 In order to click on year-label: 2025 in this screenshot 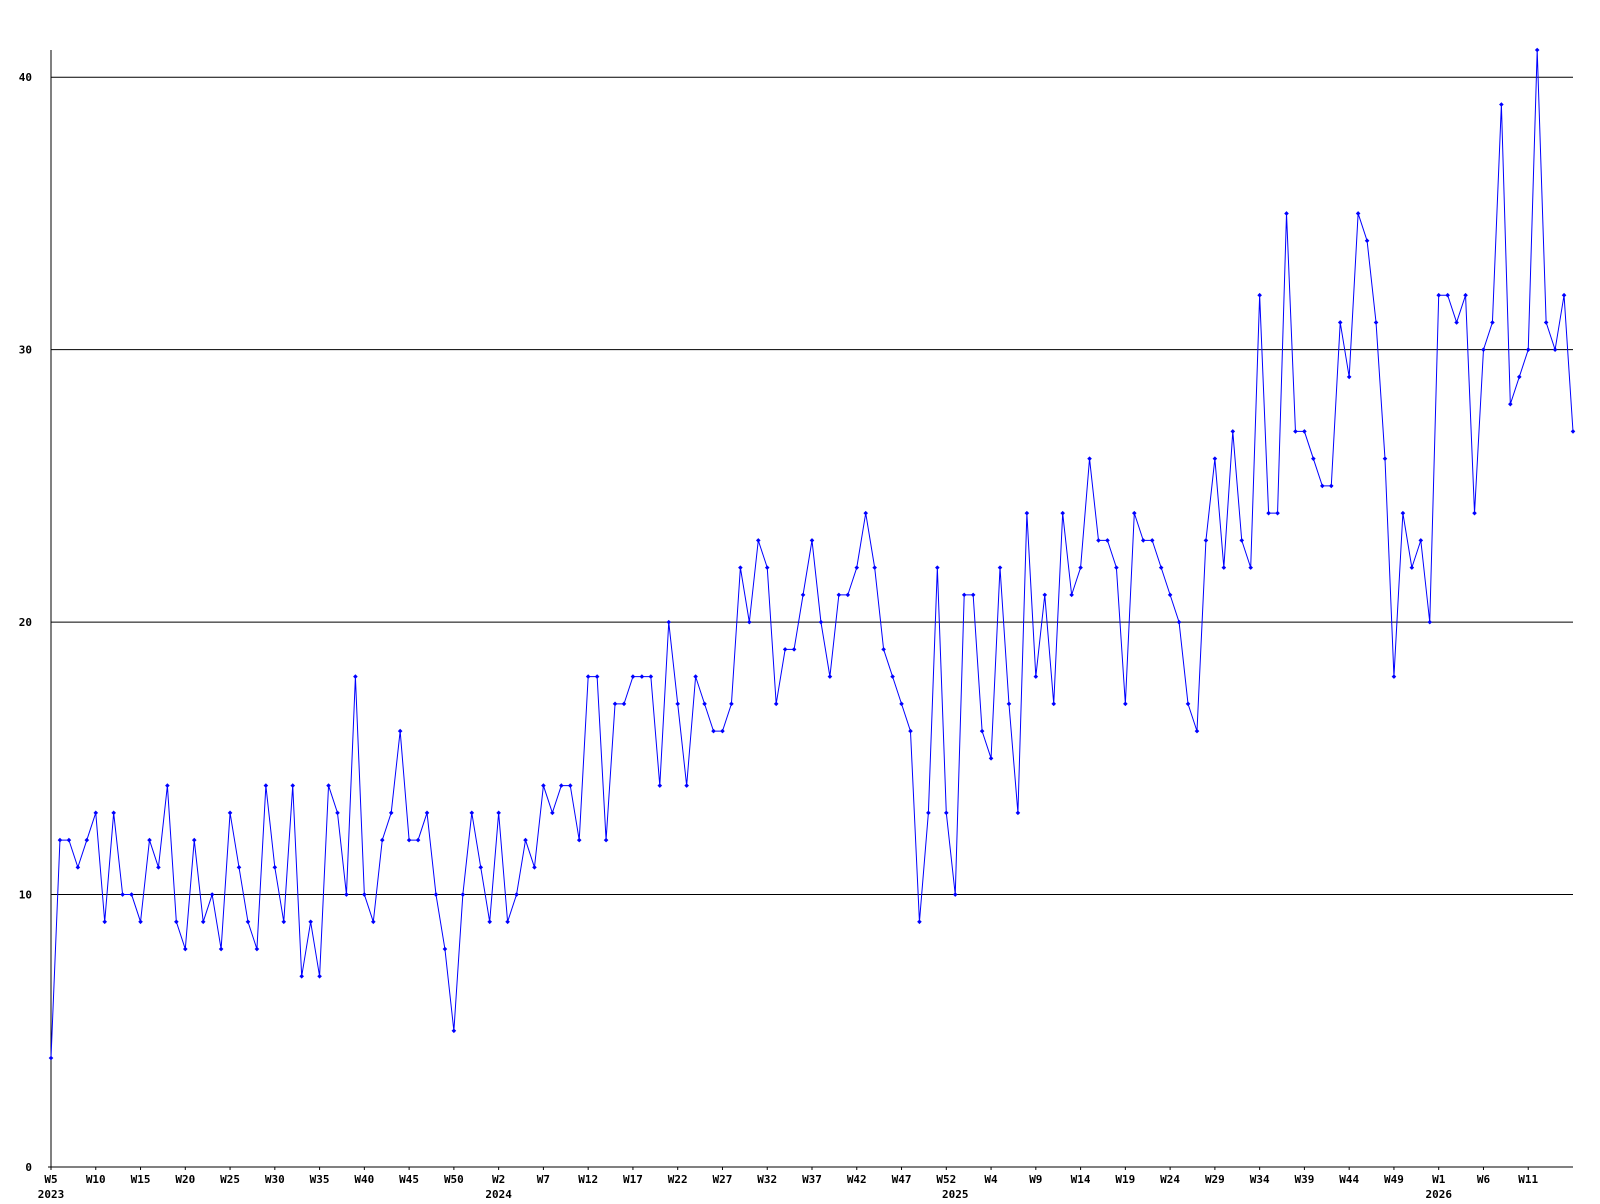, I will do `click(955, 1194)`.